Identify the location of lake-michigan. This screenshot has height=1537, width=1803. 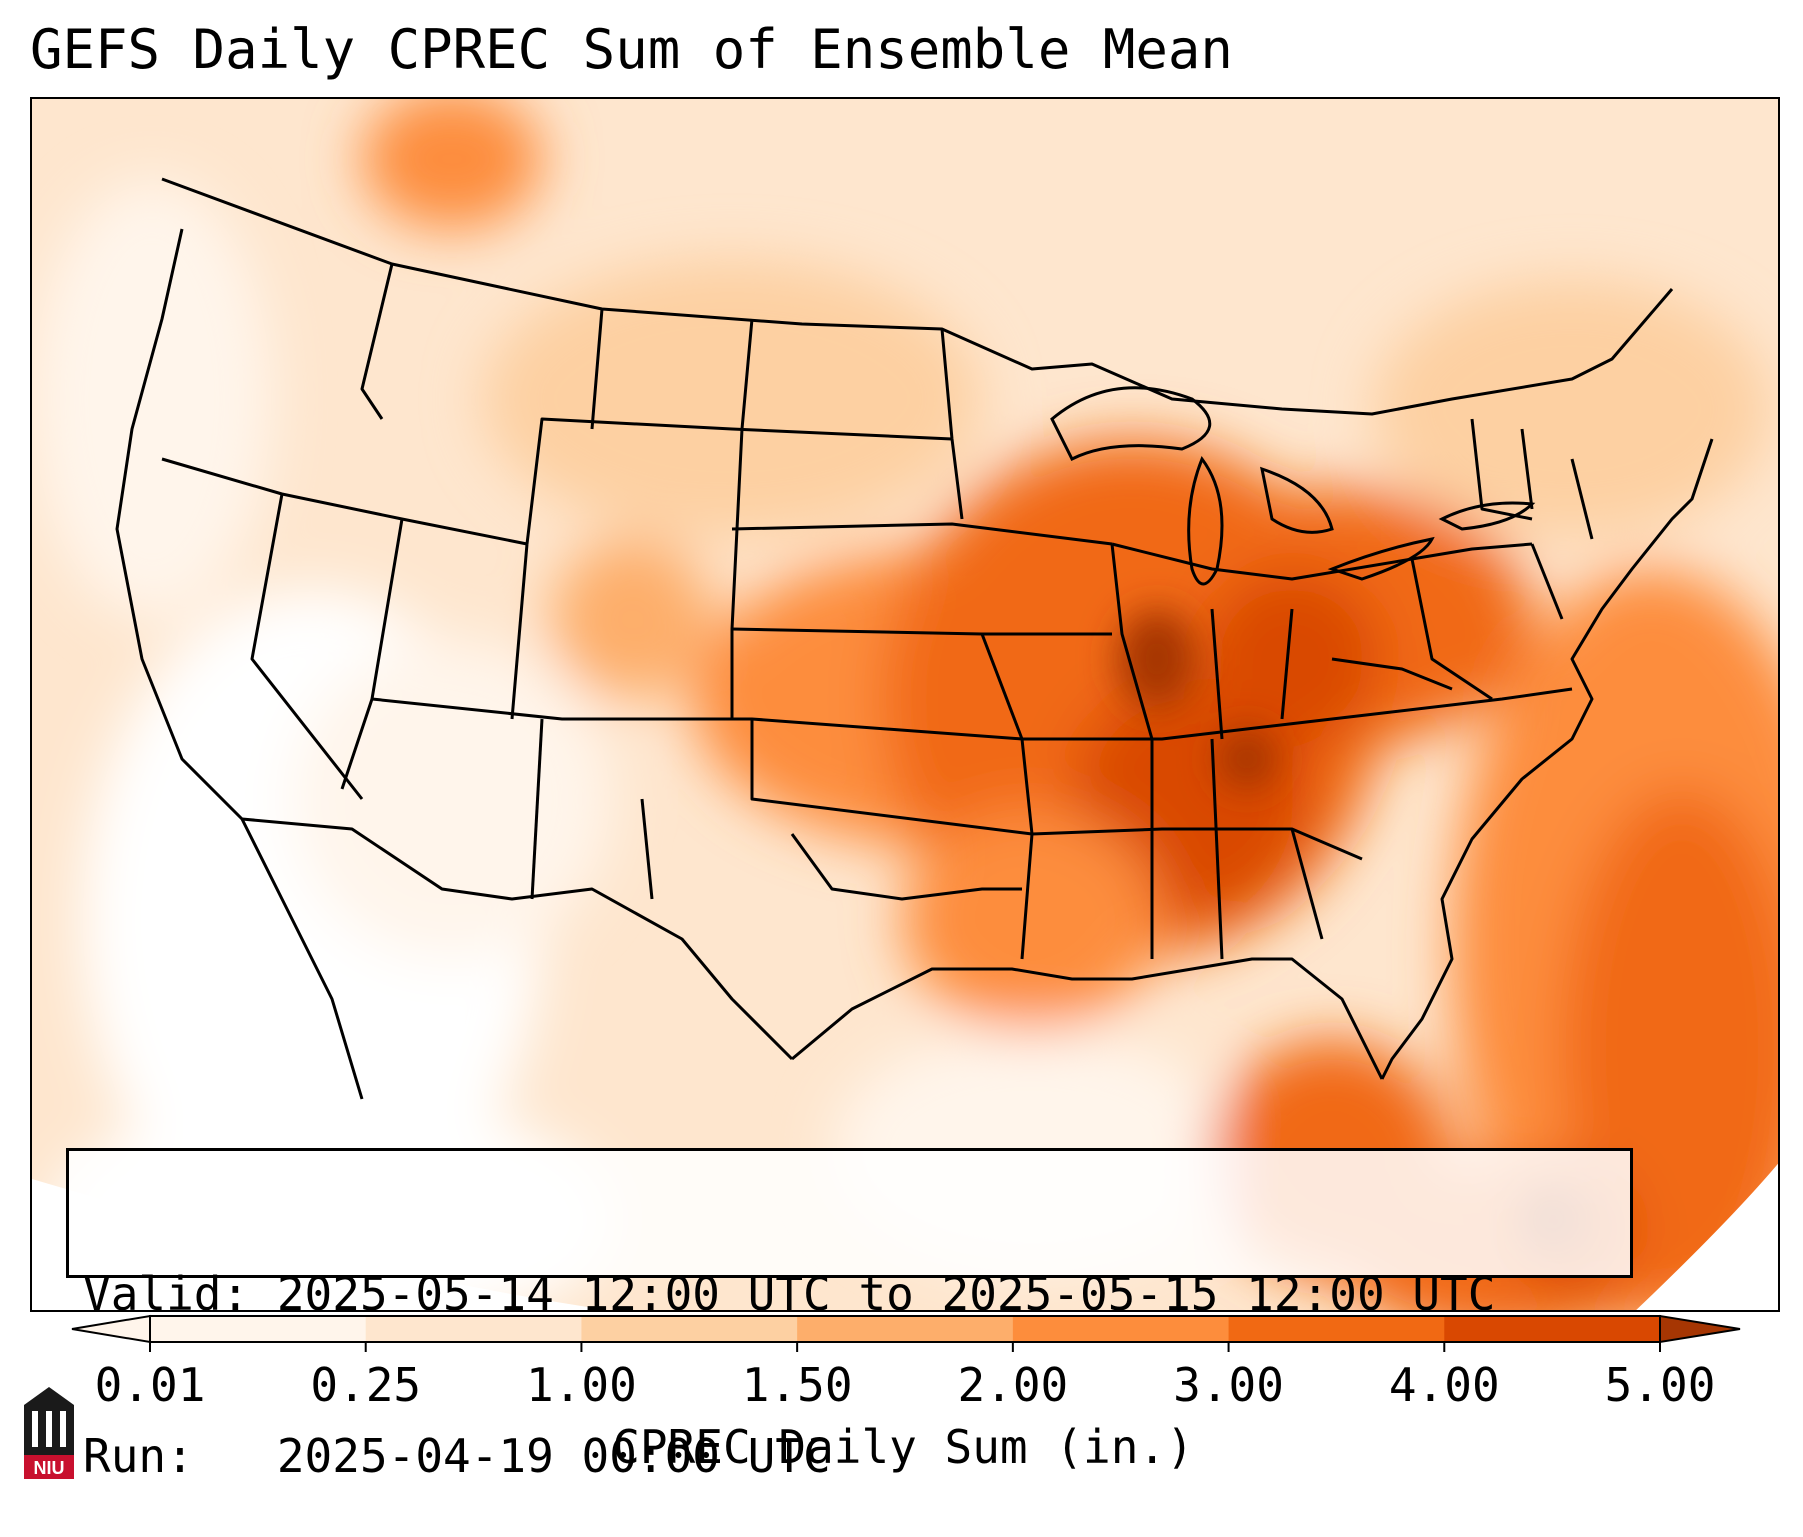
(1205, 520).